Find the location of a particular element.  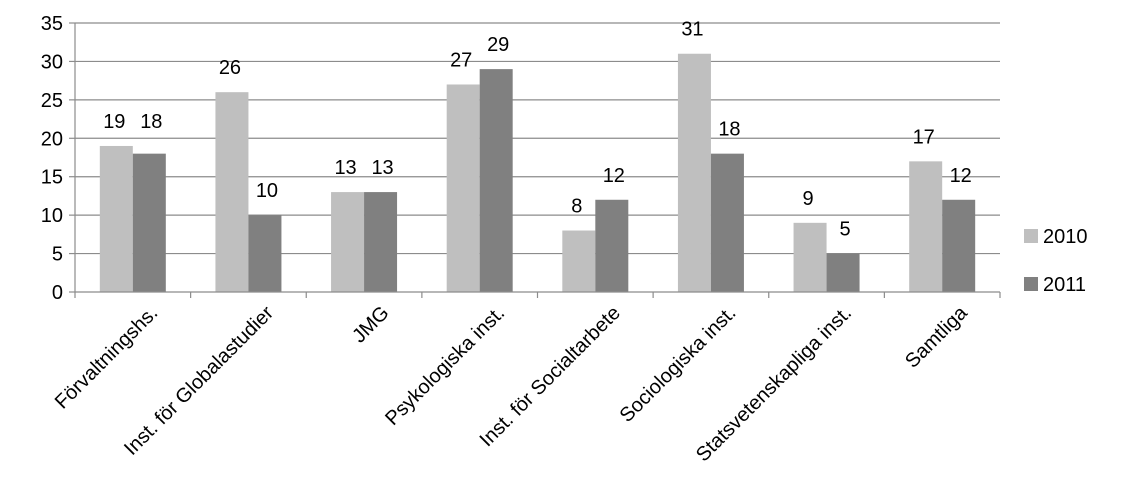

legend-label-2011: 2011 is located at coordinates (1064, 285).